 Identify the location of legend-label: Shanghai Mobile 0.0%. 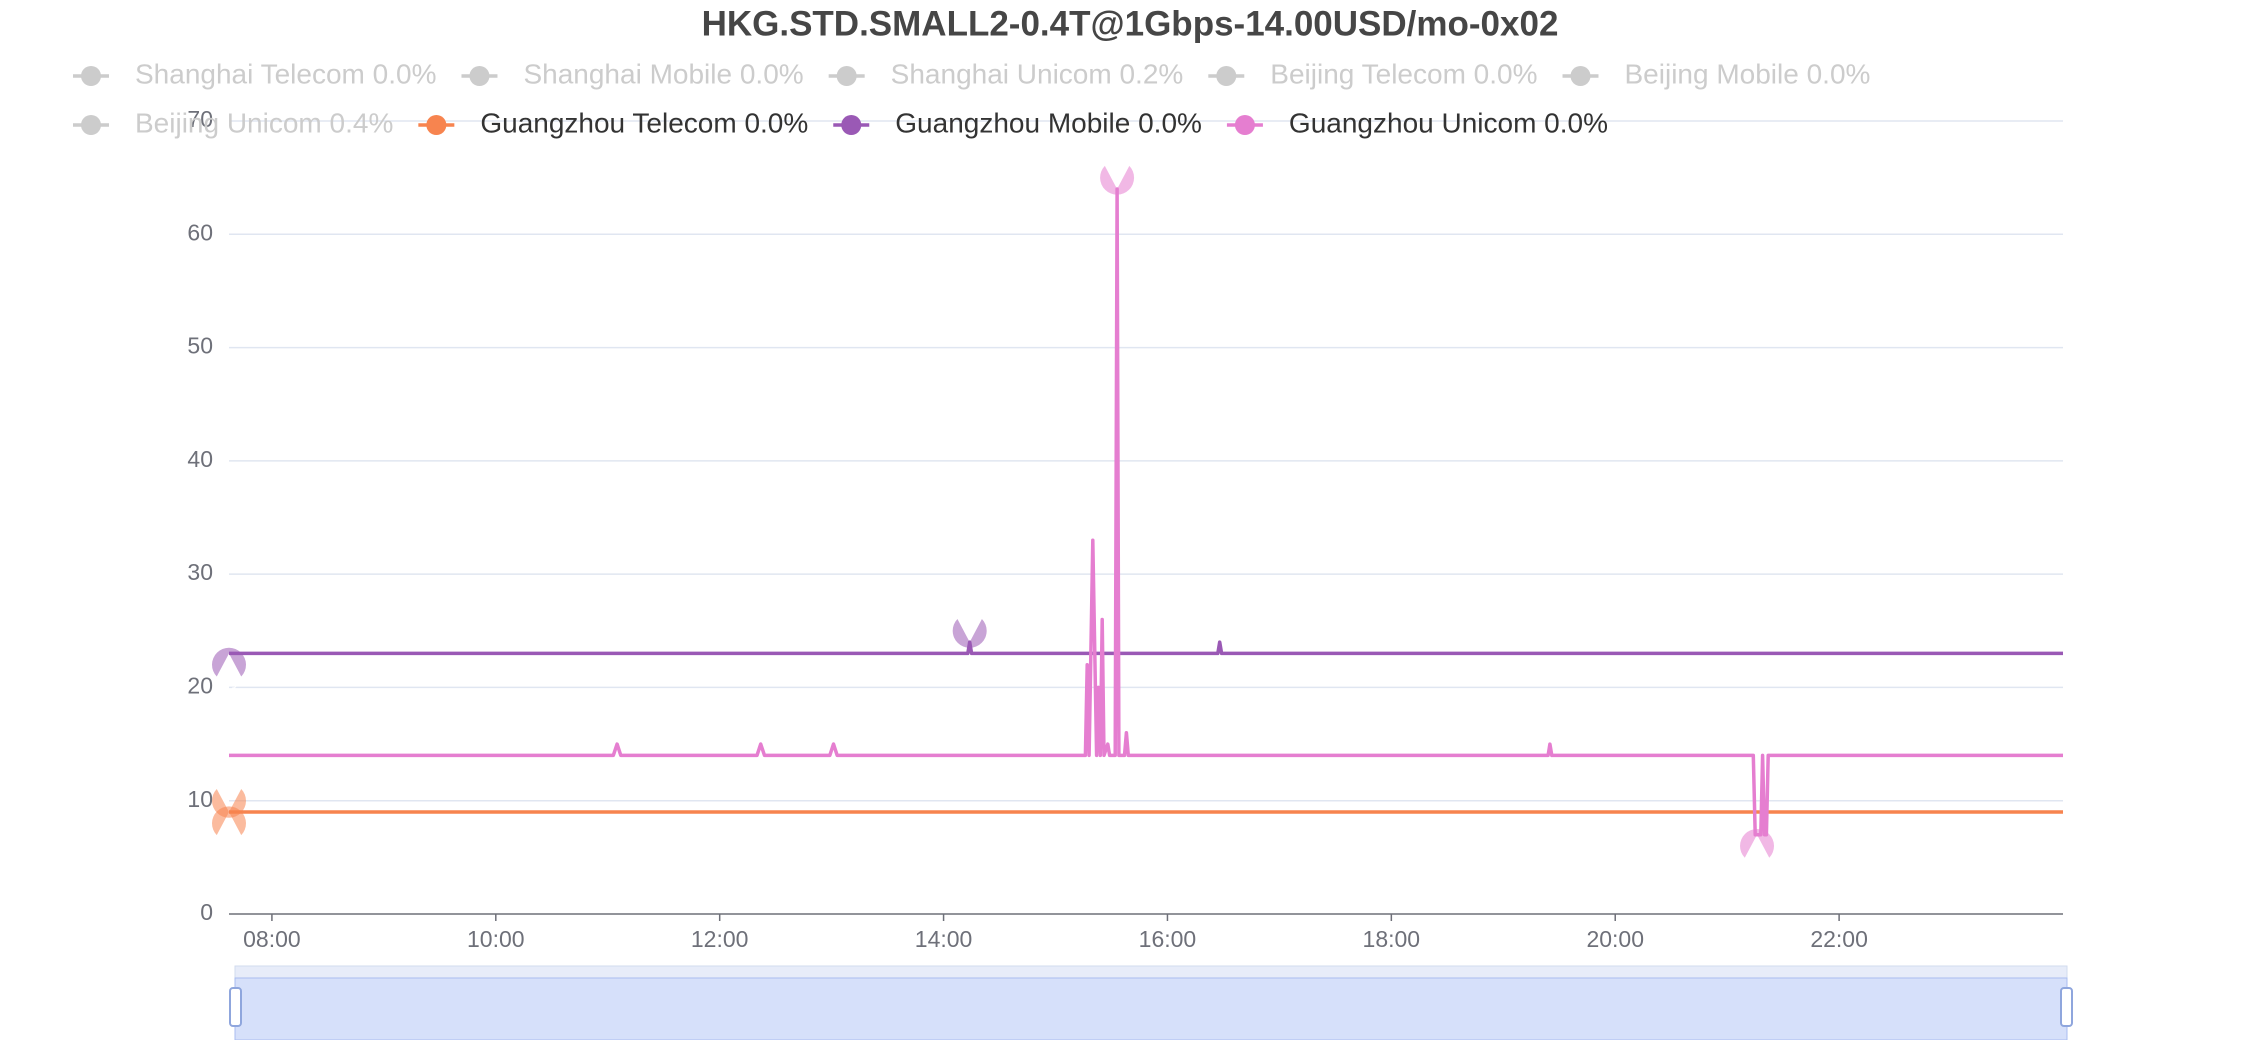
(663, 73).